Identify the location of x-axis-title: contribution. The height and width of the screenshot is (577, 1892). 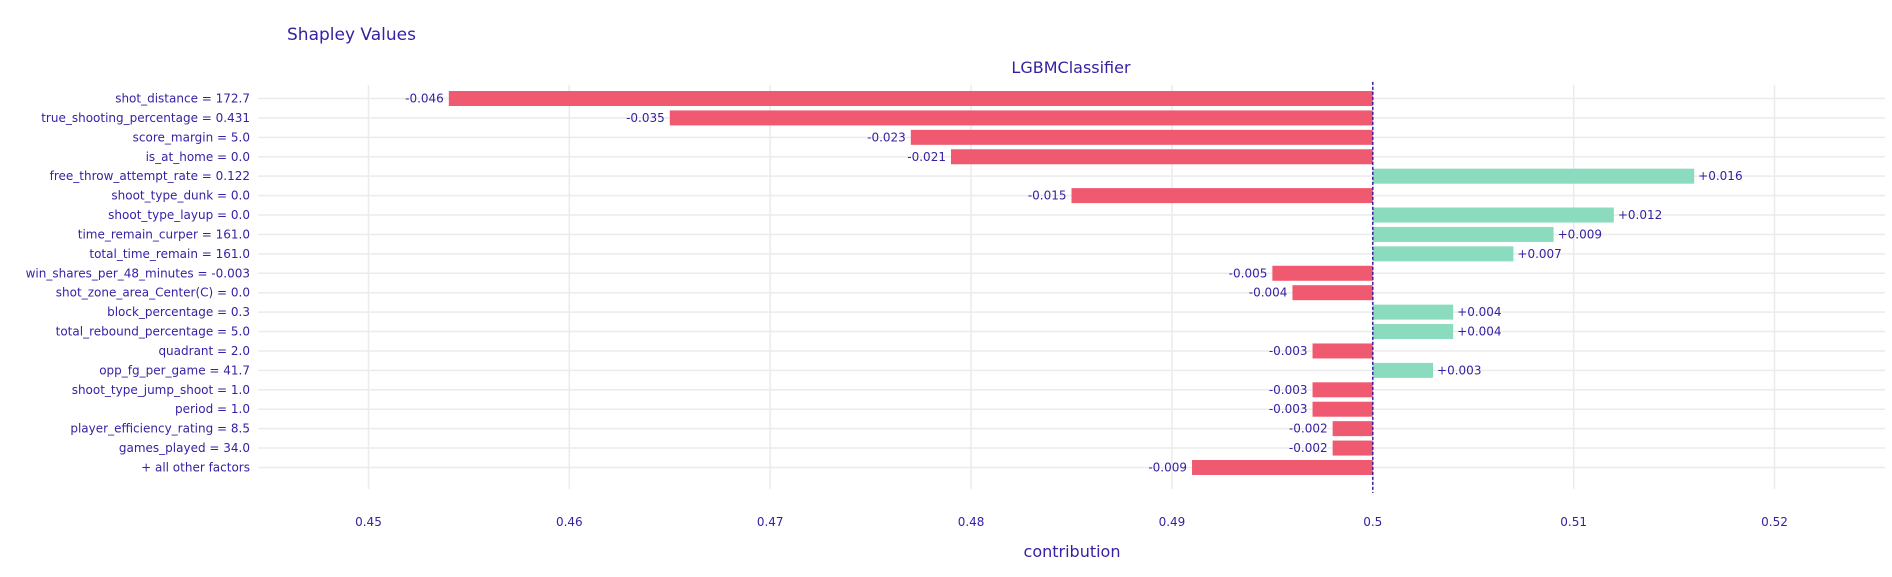
(1072, 551).